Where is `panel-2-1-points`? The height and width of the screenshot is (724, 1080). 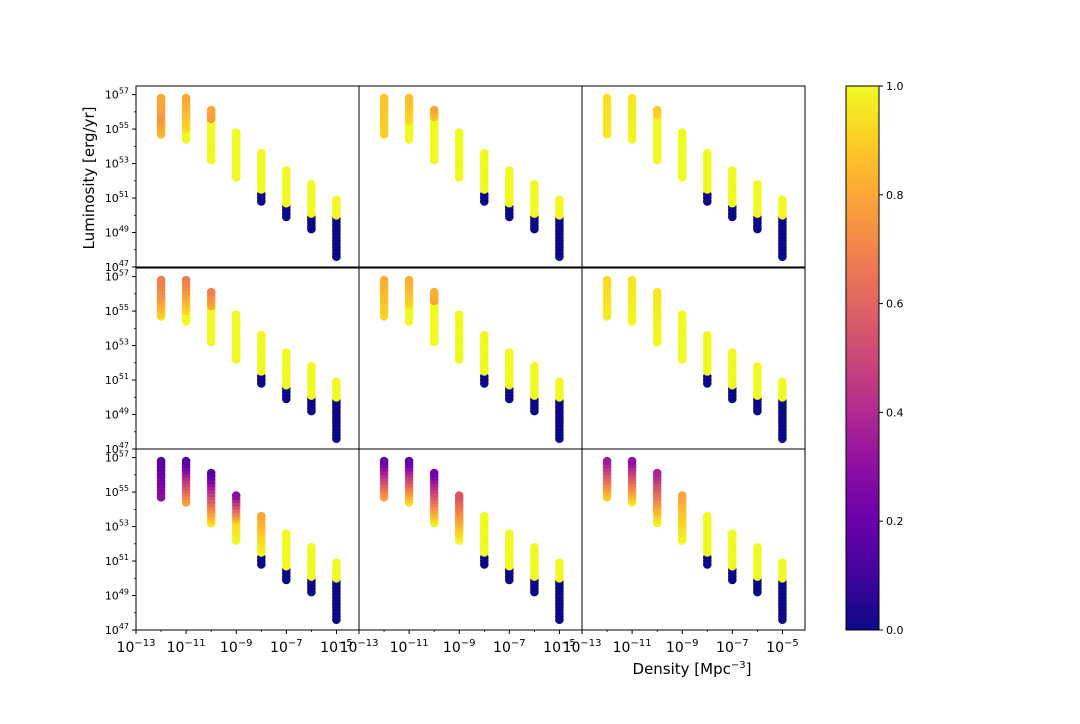 panel-2-1-points is located at coordinates (248, 359).